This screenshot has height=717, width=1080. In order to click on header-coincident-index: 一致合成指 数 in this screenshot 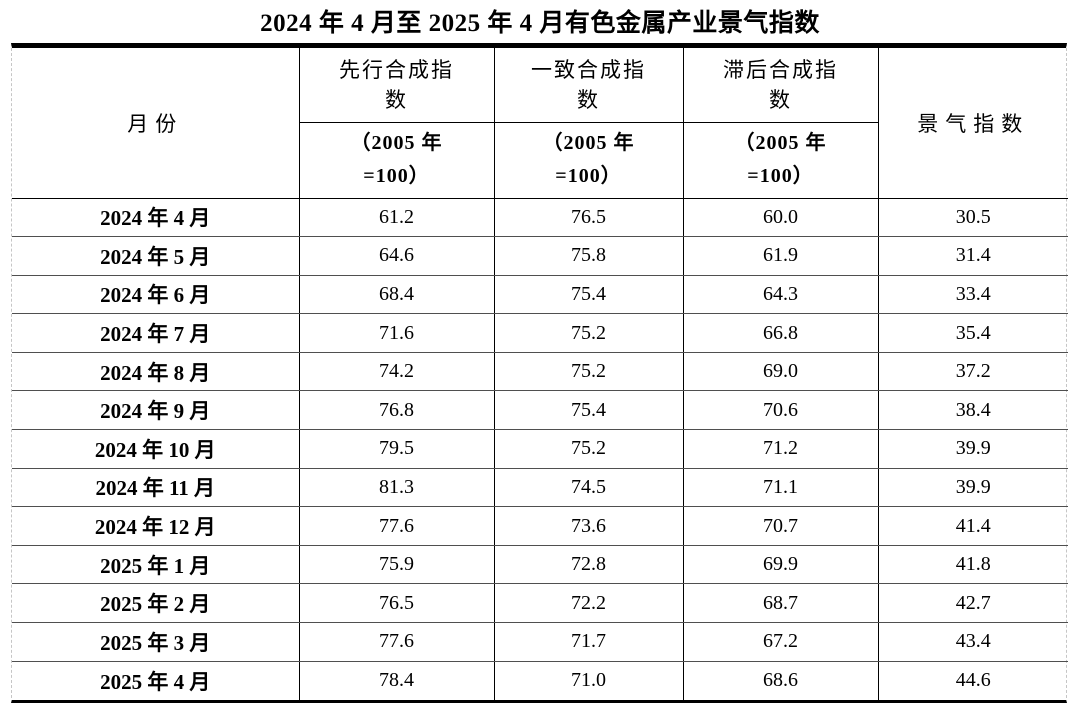, I will do `click(588, 85)`.